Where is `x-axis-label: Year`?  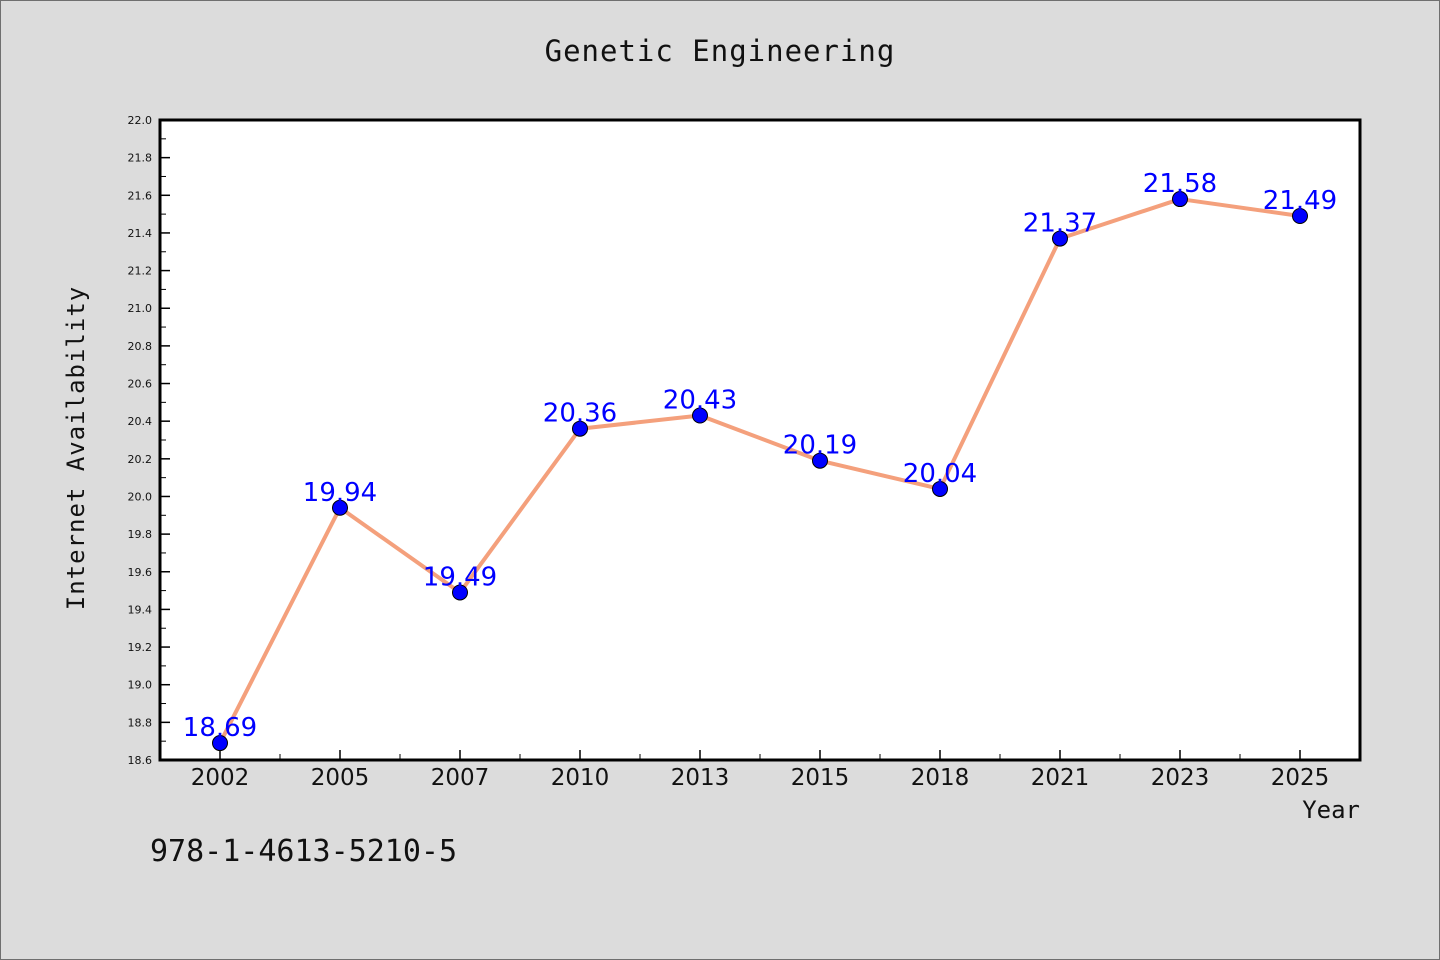 x-axis-label: Year is located at coordinates (1331, 810).